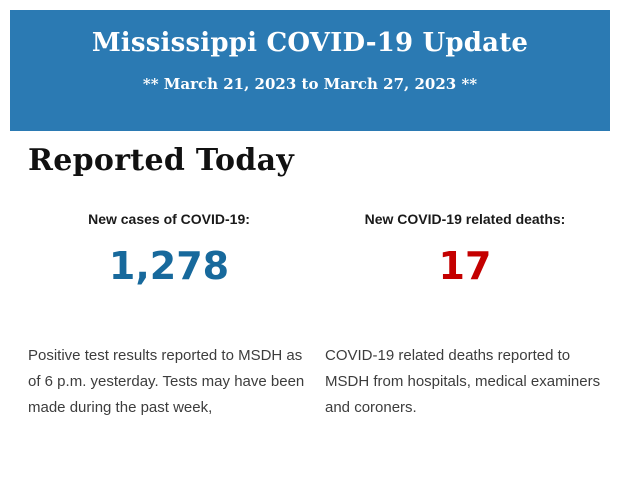 The width and height of the screenshot is (620, 483). I want to click on page-title: Mississippi COVID-19 Update, so click(310, 43).